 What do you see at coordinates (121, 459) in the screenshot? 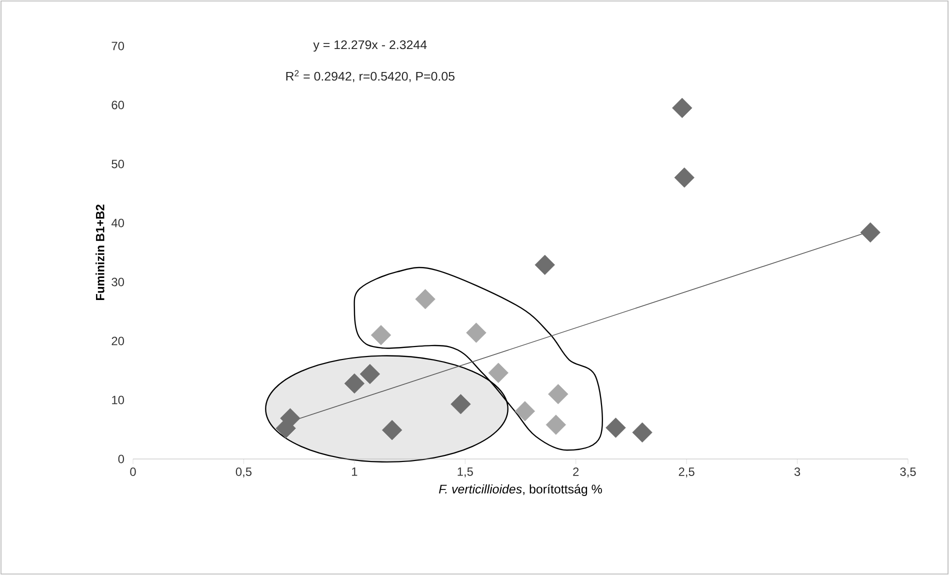
I see `y-tick-label: 0` at bounding box center [121, 459].